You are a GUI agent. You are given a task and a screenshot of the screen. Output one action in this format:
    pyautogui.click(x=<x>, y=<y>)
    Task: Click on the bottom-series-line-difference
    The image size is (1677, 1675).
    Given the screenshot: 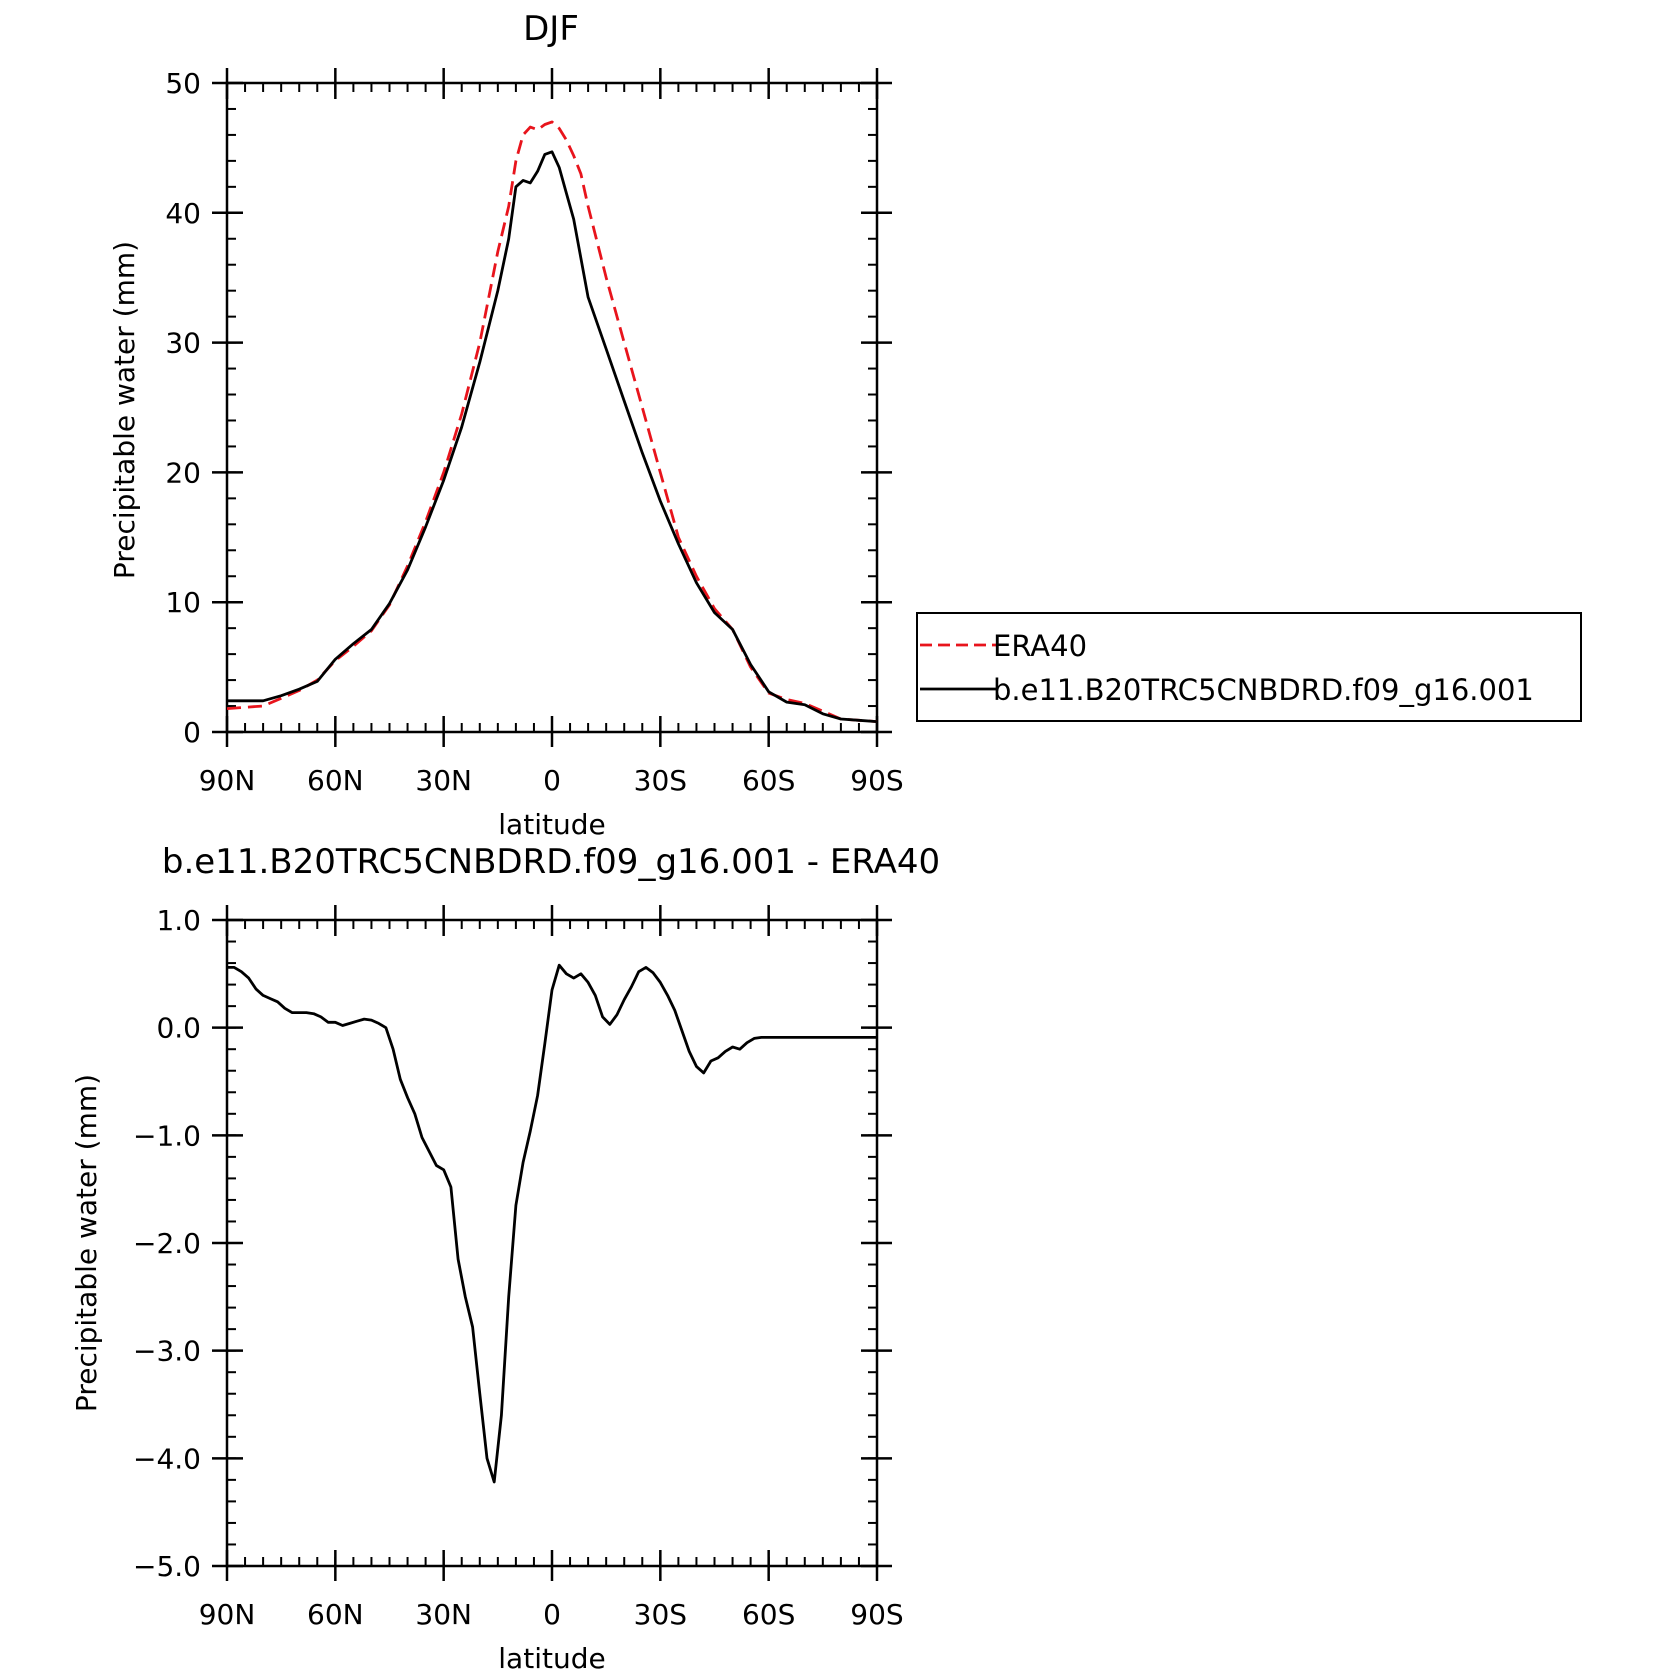 What is the action you would take?
    pyautogui.click(x=552, y=1223)
    